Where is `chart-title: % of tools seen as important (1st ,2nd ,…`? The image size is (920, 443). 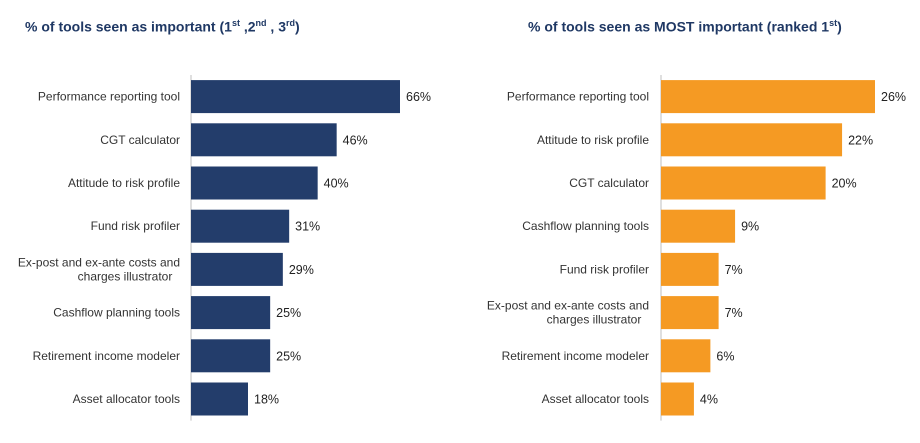 chart-title: % of tools seen as important (1st ,2nd ,… is located at coordinates (162, 26).